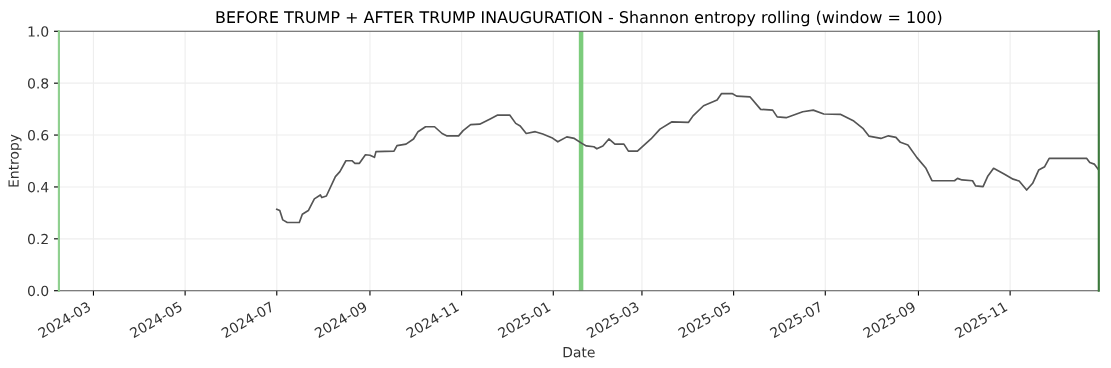 This screenshot has height=368, width=1111. What do you see at coordinates (38, 31) in the screenshot?
I see `y-tick-label: 1.0` at bounding box center [38, 31].